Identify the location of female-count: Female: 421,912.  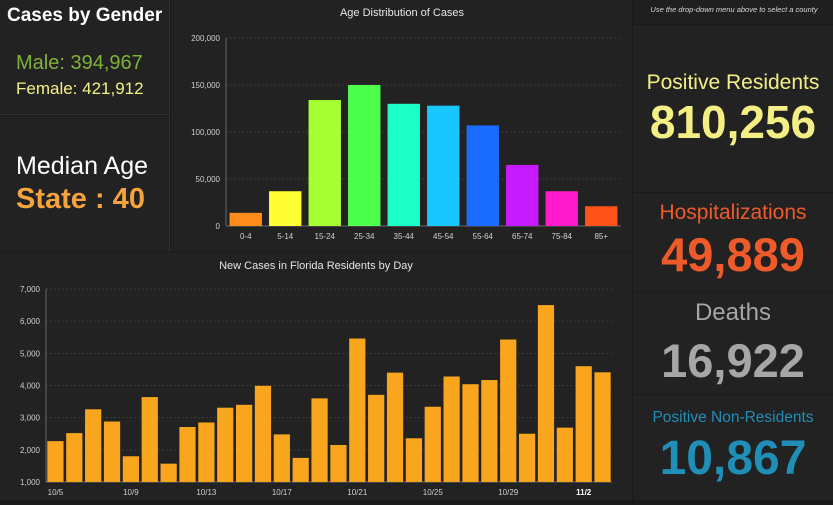
(80, 88).